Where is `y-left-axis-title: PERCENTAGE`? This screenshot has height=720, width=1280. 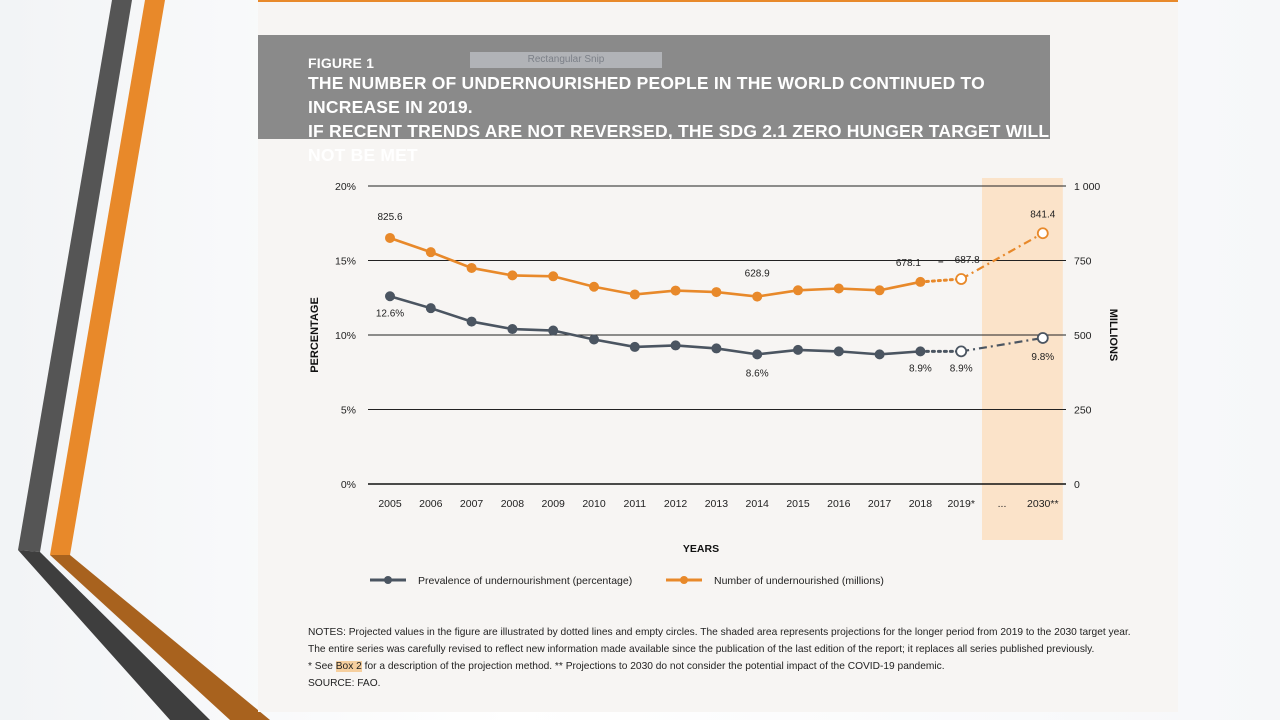
y-left-axis-title: PERCENTAGE is located at coordinates (315, 335).